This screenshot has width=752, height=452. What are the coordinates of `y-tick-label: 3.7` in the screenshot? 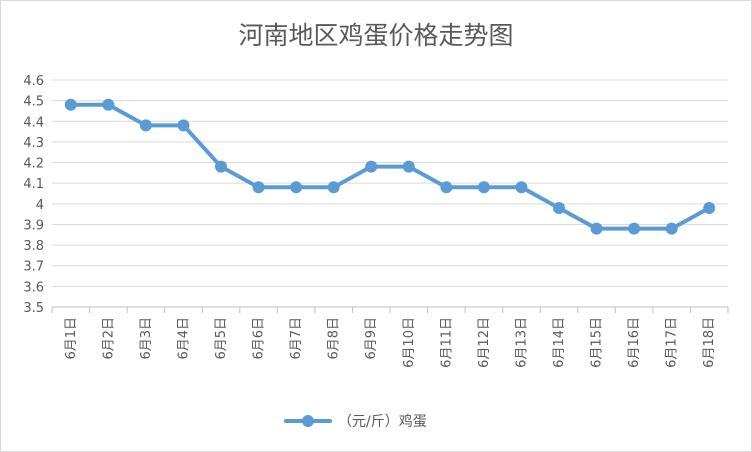 It's located at (33, 267).